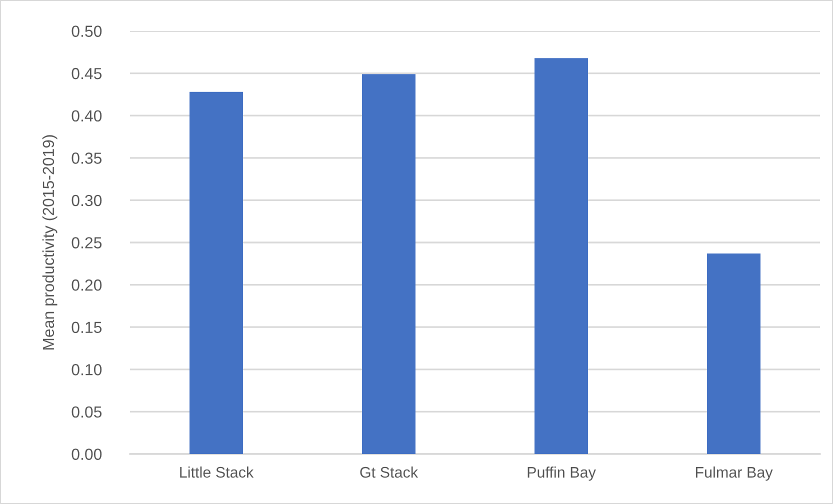 The width and height of the screenshot is (833, 504). I want to click on y-axis-title: Mean productivity (2015-2019), so click(50, 242).